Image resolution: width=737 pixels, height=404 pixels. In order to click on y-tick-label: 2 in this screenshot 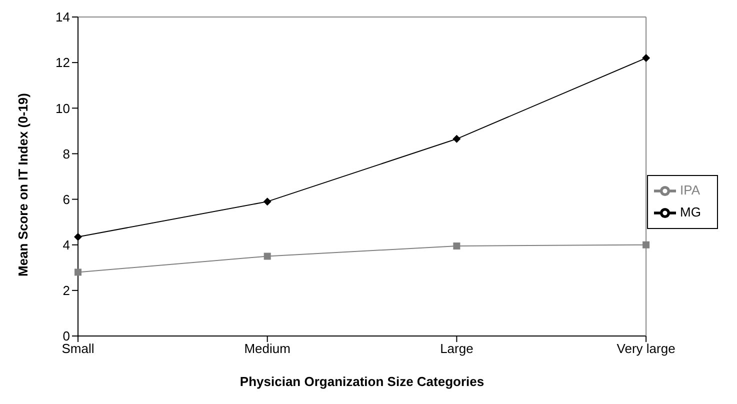, I will do `click(66, 290)`.